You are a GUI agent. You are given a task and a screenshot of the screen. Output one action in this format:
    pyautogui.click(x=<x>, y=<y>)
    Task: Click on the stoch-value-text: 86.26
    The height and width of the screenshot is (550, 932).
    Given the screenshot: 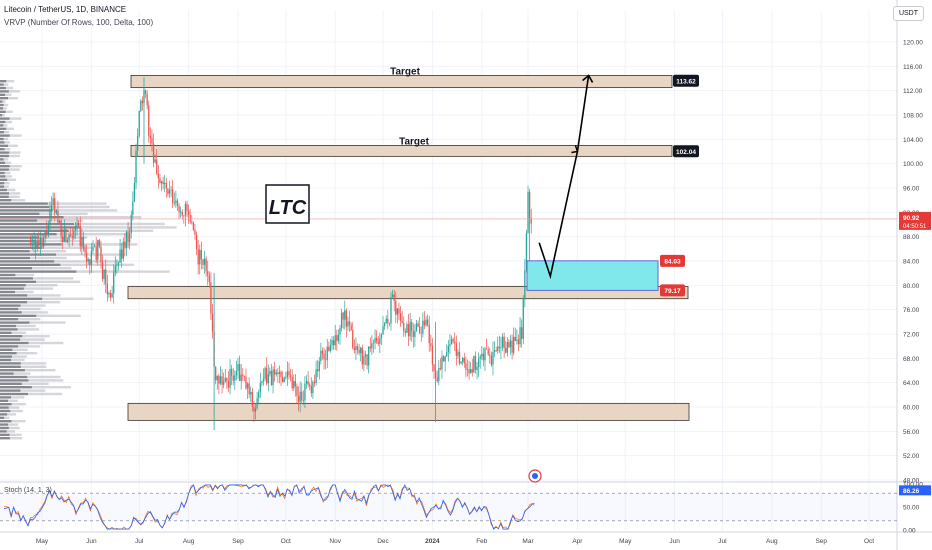 What is the action you would take?
    pyautogui.click(x=911, y=491)
    